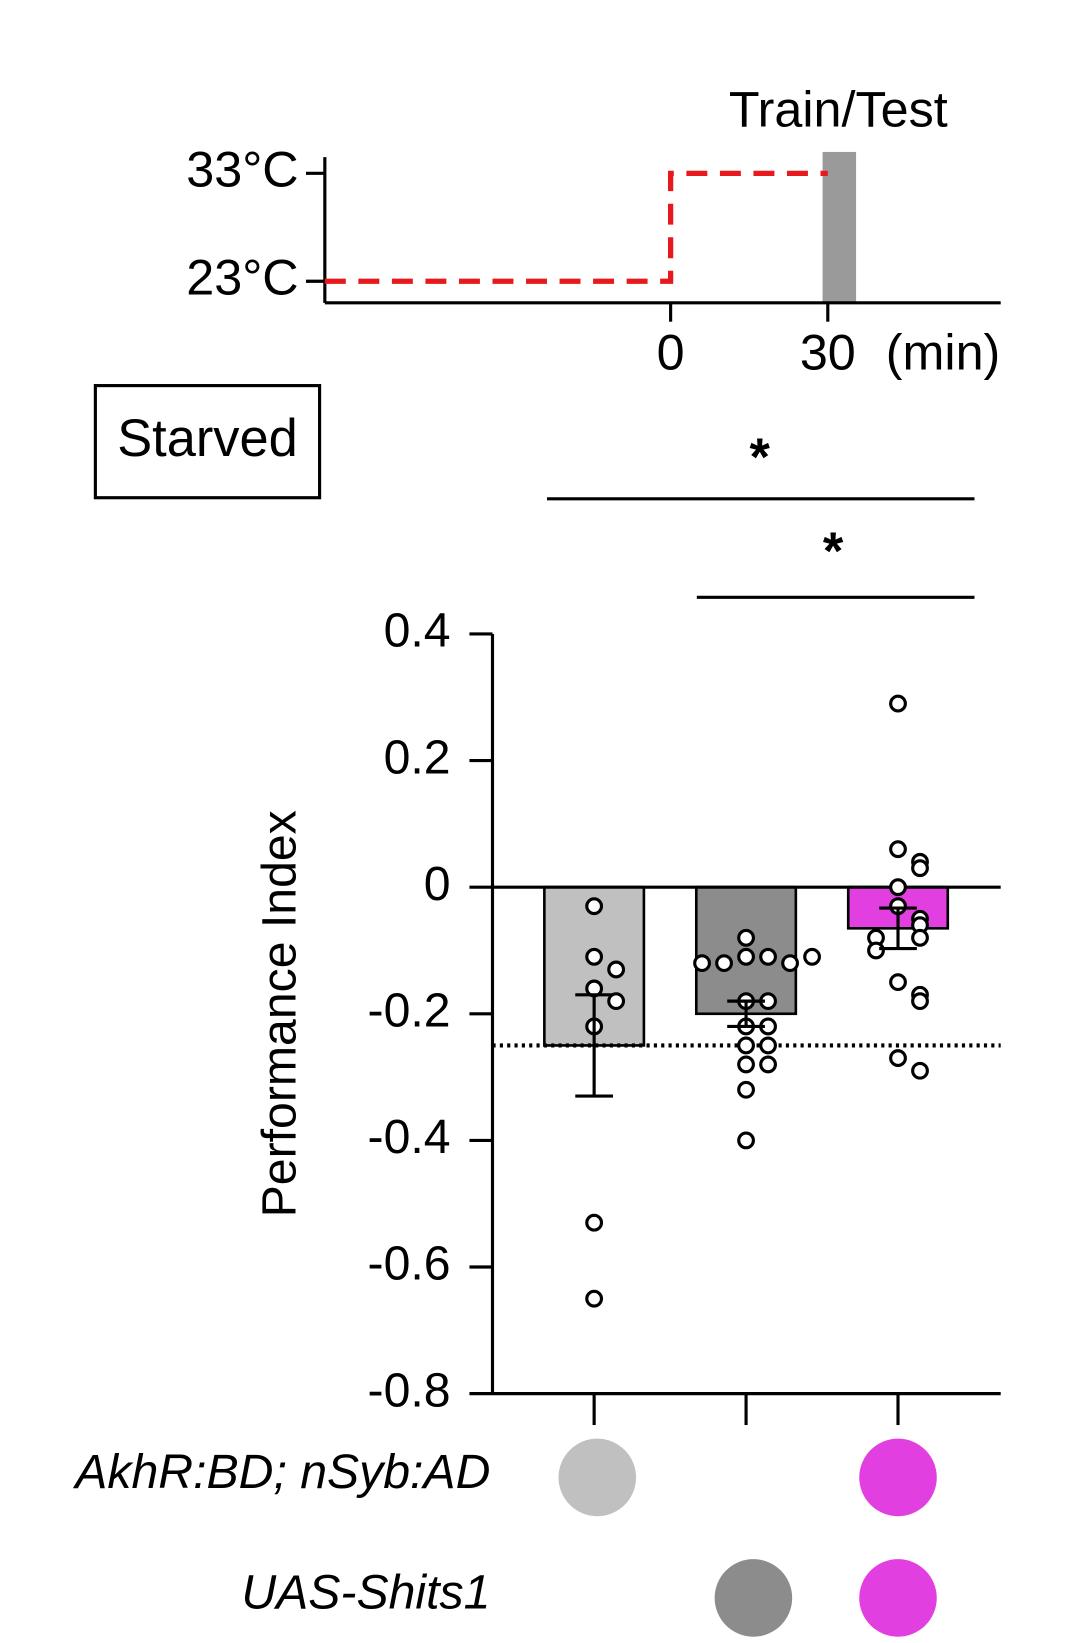 This screenshot has height=1643, width=1073. Describe the element at coordinates (409, 1011) in the screenshot. I see `y-tick-label: -0.2` at that location.